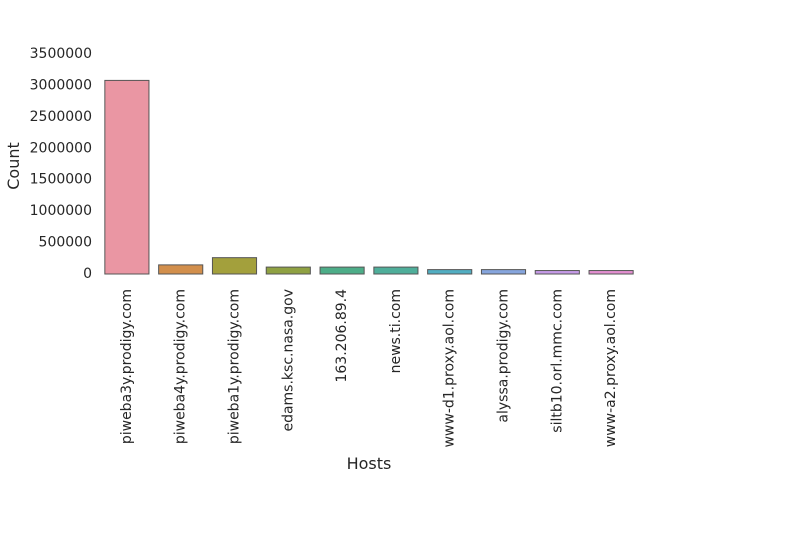 This screenshot has width=800, height=550. I want to click on x-tick-label-7: alyssa.prodigy.com, so click(504, 356).